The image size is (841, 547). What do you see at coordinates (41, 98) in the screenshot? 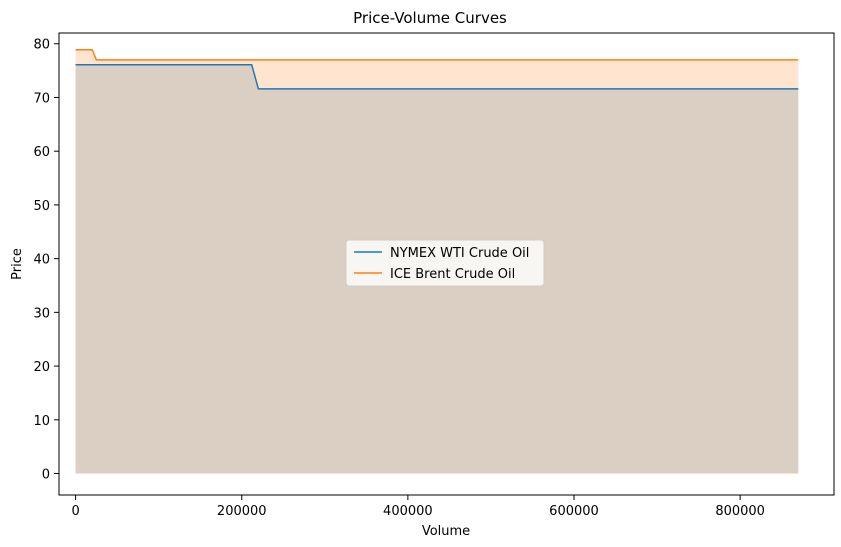
I see `y-tick-label: 70` at bounding box center [41, 98].